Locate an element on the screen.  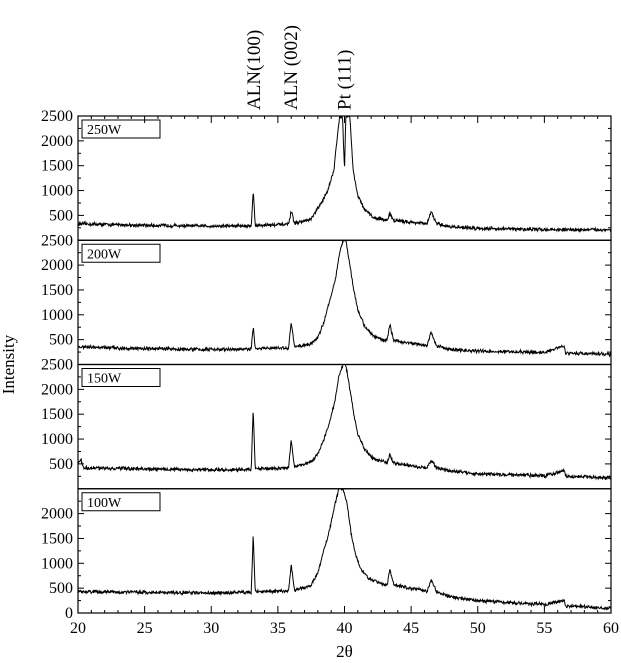
legend-label: 150W is located at coordinates (104, 379).